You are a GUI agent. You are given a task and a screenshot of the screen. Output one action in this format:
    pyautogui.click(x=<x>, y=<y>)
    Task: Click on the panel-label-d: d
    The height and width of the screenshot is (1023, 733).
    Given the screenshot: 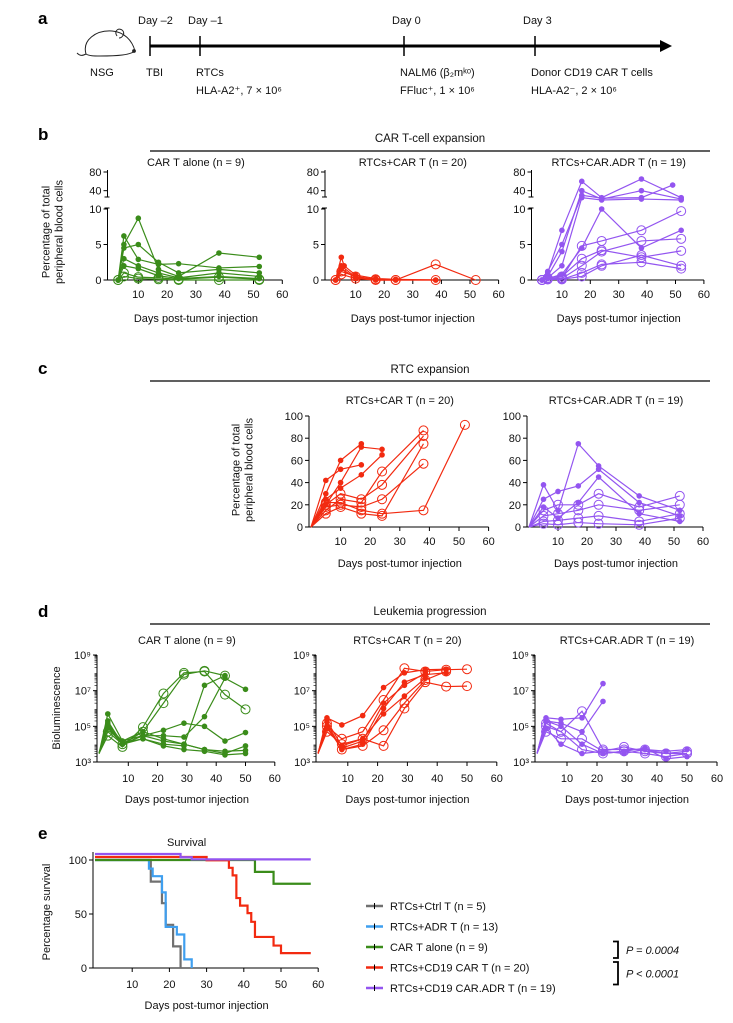 What is the action you would take?
    pyautogui.click(x=43, y=611)
    